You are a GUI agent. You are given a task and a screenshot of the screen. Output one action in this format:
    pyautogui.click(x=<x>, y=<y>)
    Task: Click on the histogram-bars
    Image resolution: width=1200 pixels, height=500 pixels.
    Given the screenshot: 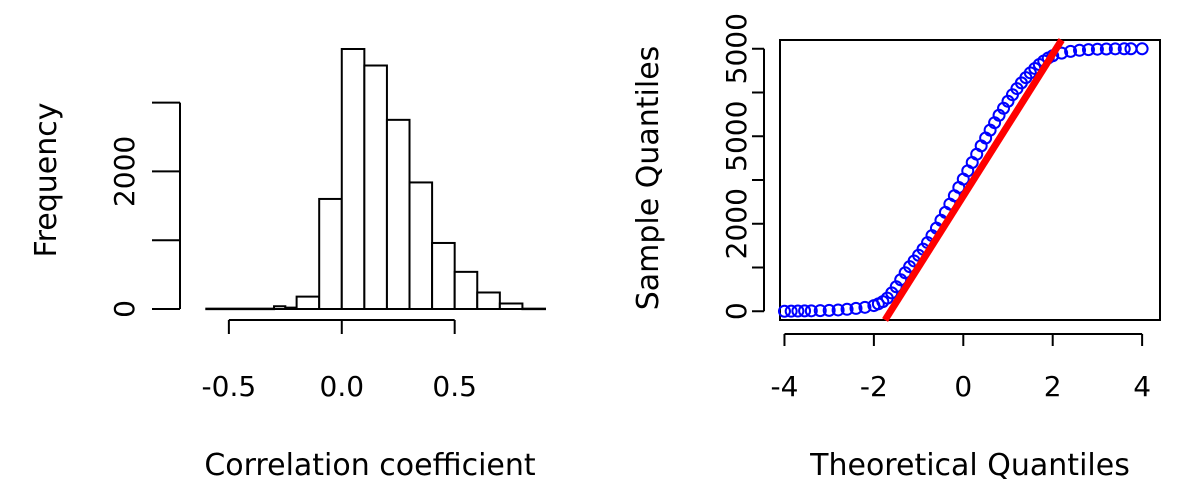 What is the action you would take?
    pyautogui.click(x=376, y=179)
    